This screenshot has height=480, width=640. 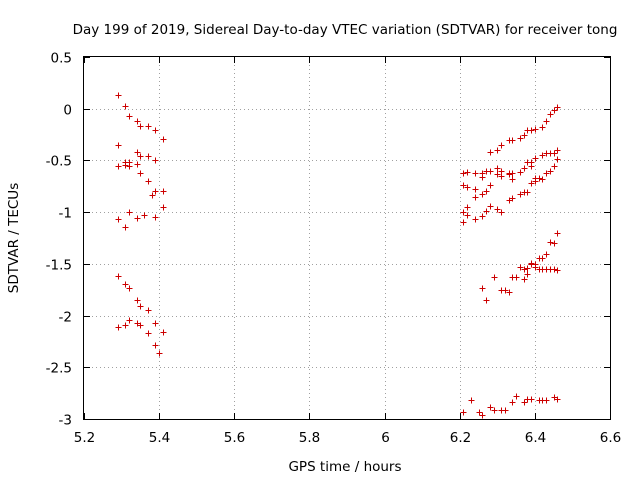 I want to click on y-tick-label: -3, so click(x=65, y=421).